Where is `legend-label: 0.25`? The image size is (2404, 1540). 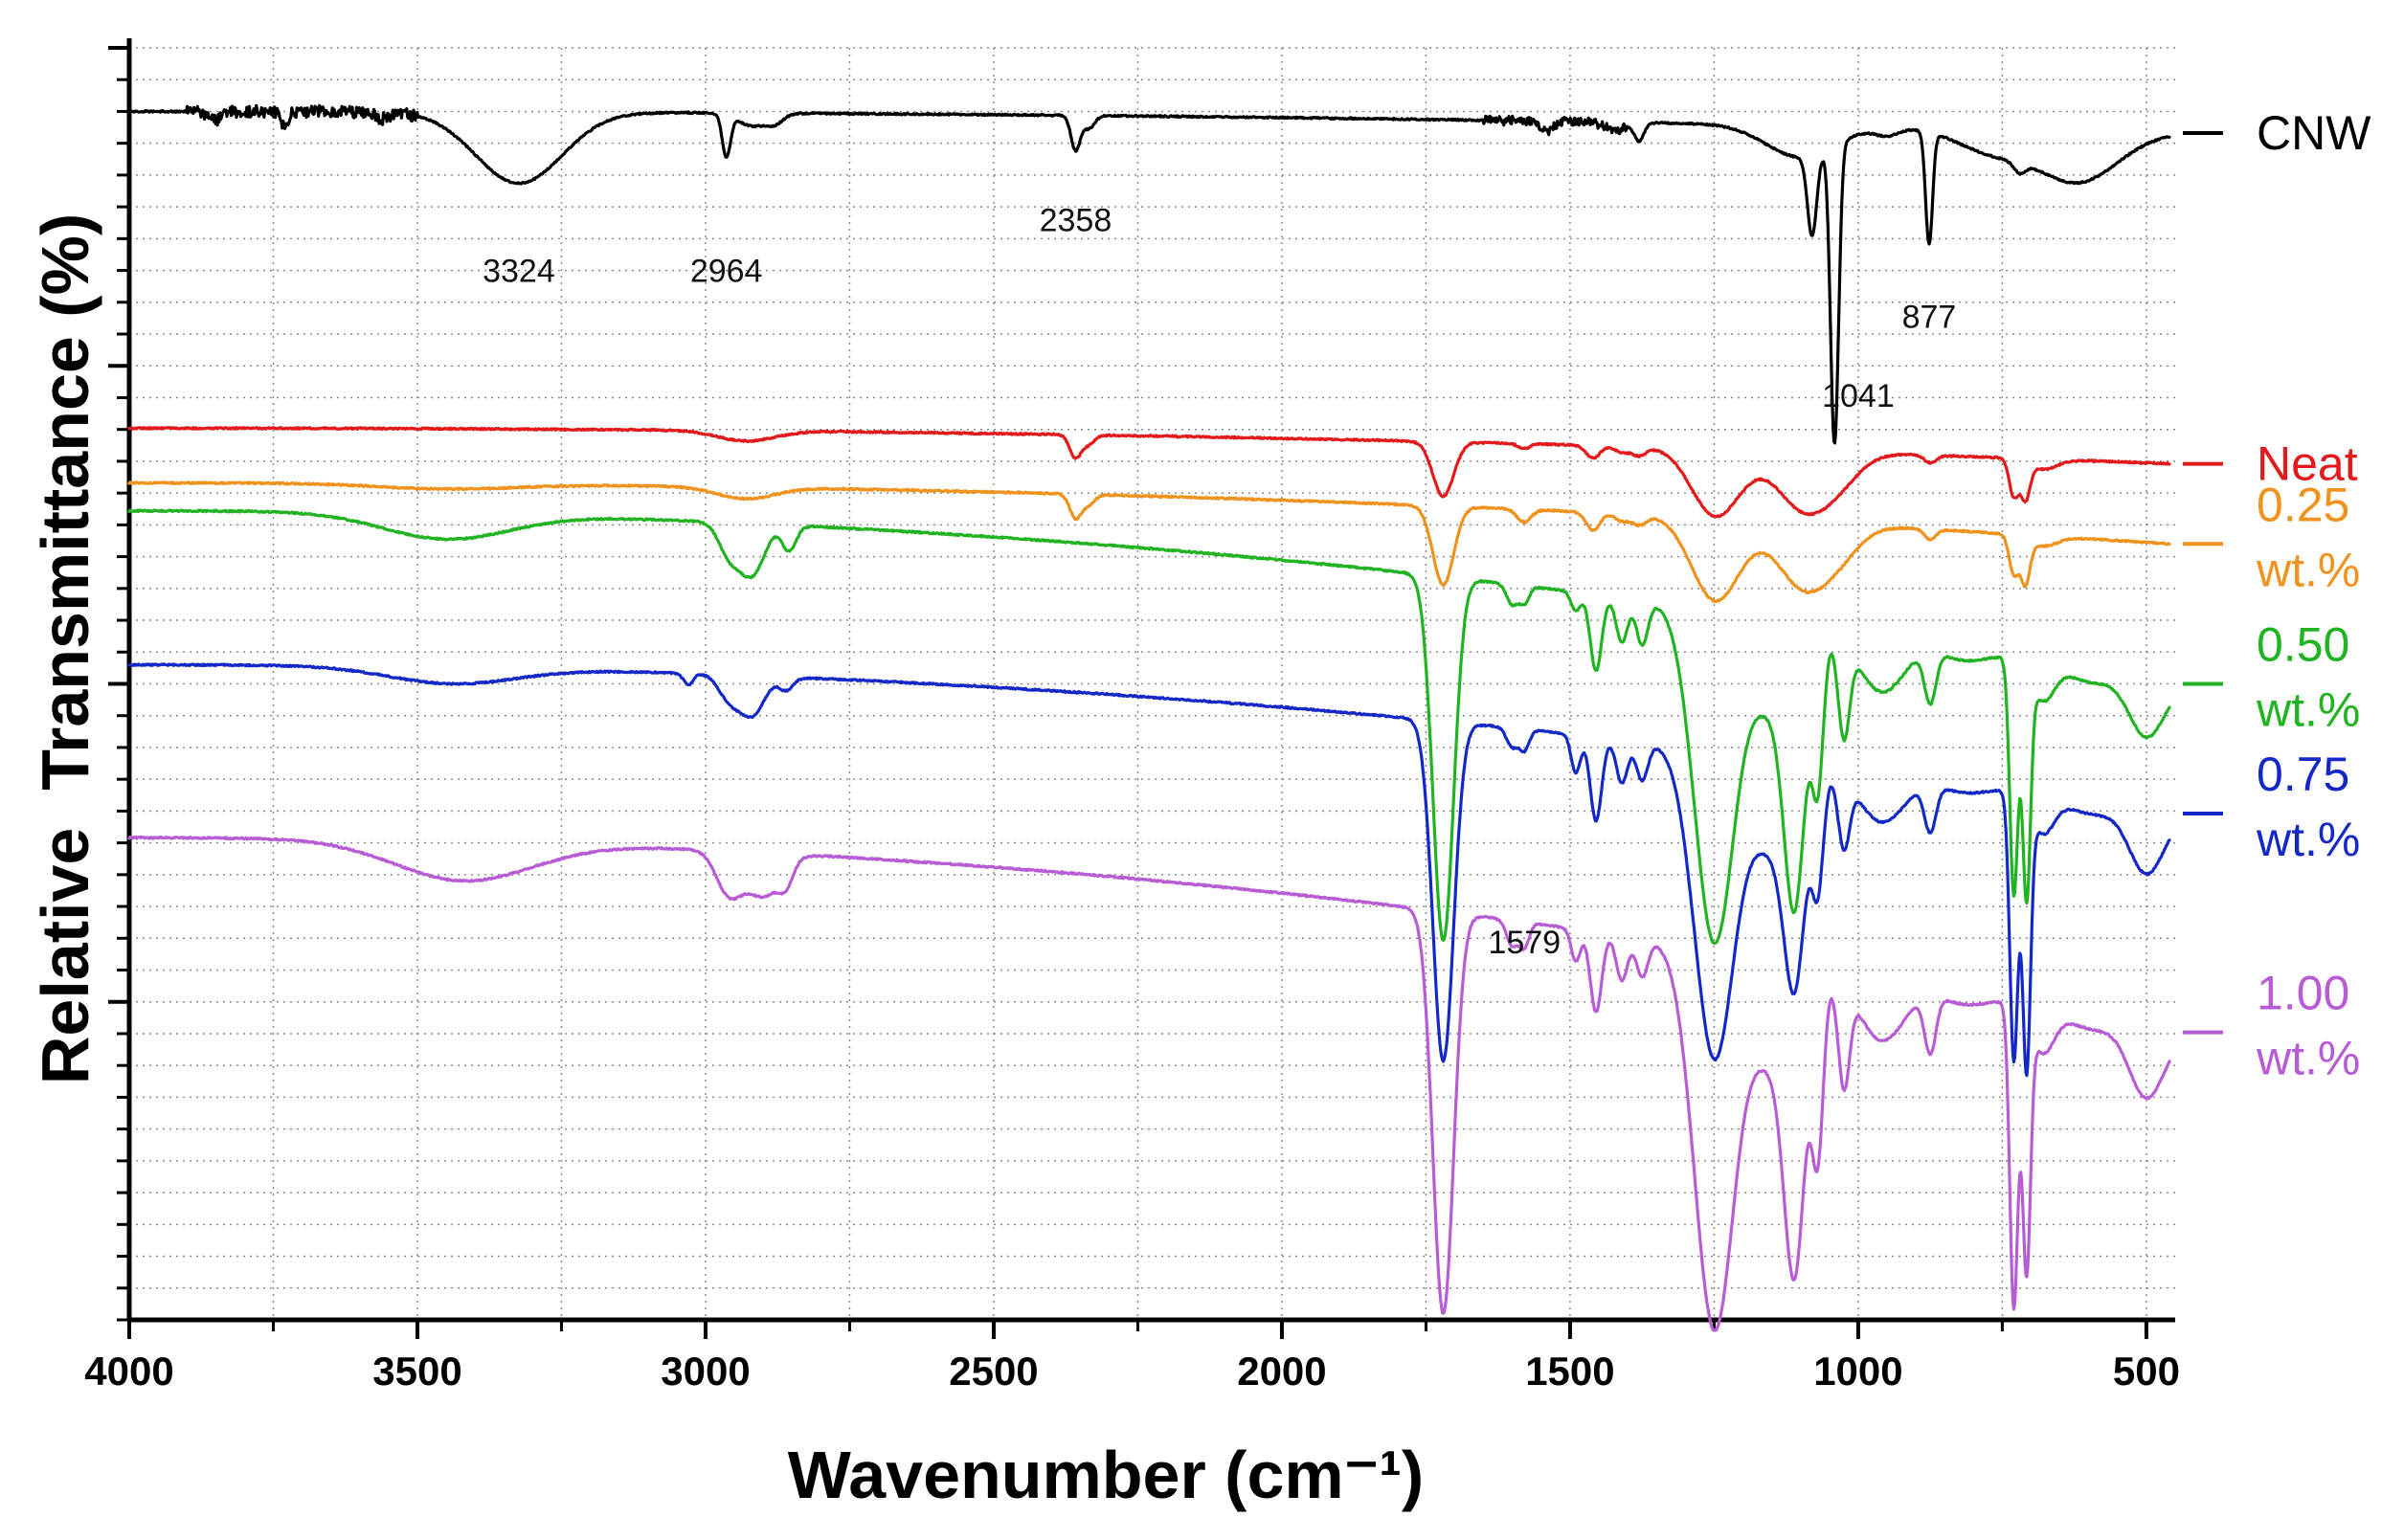
legend-label: 0.25 is located at coordinates (2303, 504).